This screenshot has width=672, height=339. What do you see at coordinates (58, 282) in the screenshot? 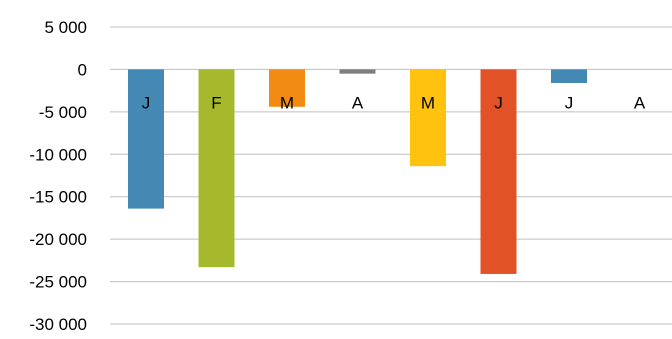
I see `y-tick-label: -25 000` at bounding box center [58, 282].